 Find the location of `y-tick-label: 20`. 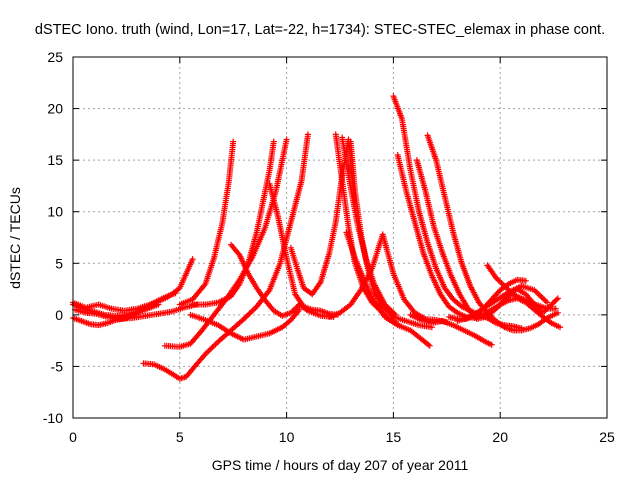

y-tick-label: 20 is located at coordinates (55, 109).